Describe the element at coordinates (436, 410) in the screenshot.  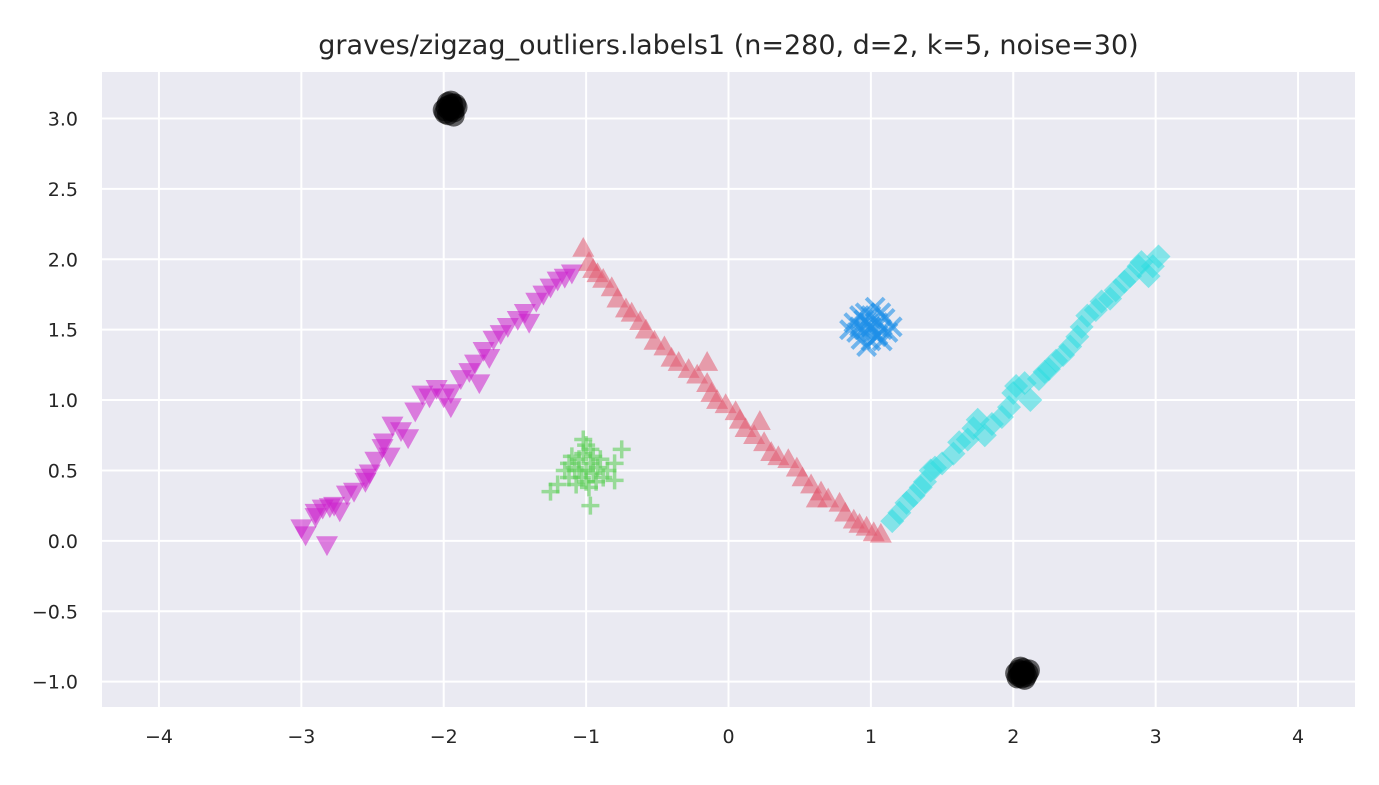
I see `series-triangle-down` at that location.